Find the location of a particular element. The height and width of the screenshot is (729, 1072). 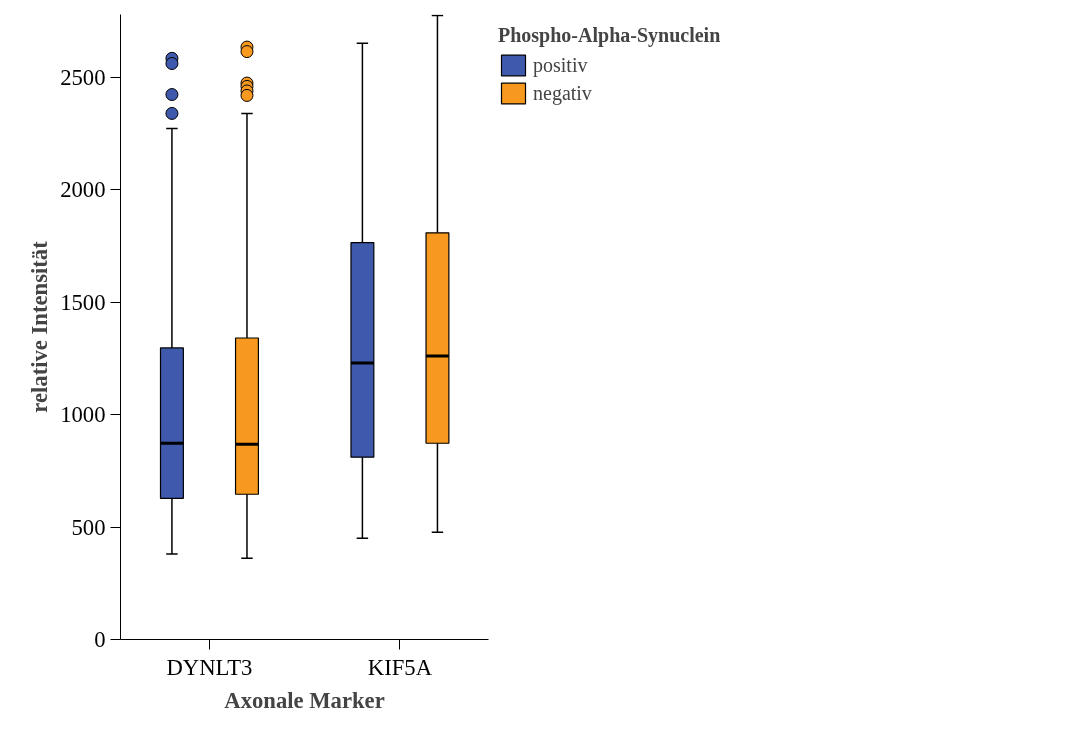

y-axis-title: relative Intensität is located at coordinates (40, 326).